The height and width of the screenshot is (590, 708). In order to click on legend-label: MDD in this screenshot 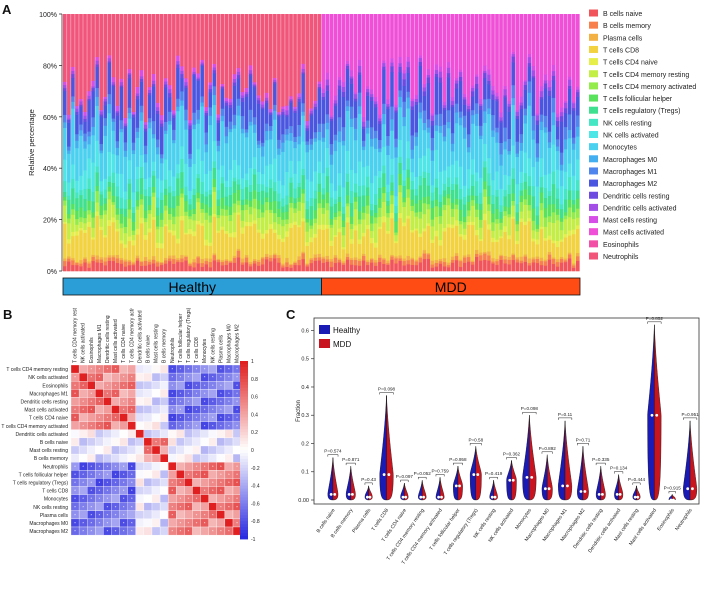, I will do `click(342, 344)`.